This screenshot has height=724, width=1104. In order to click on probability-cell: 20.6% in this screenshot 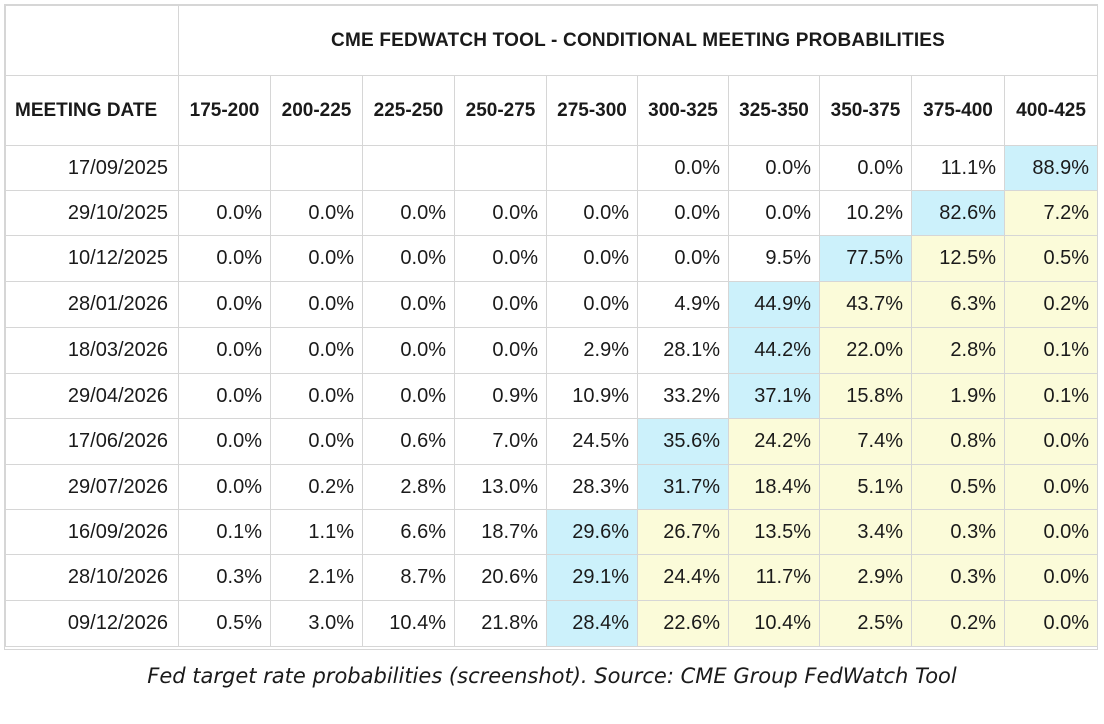, I will do `click(500, 577)`.